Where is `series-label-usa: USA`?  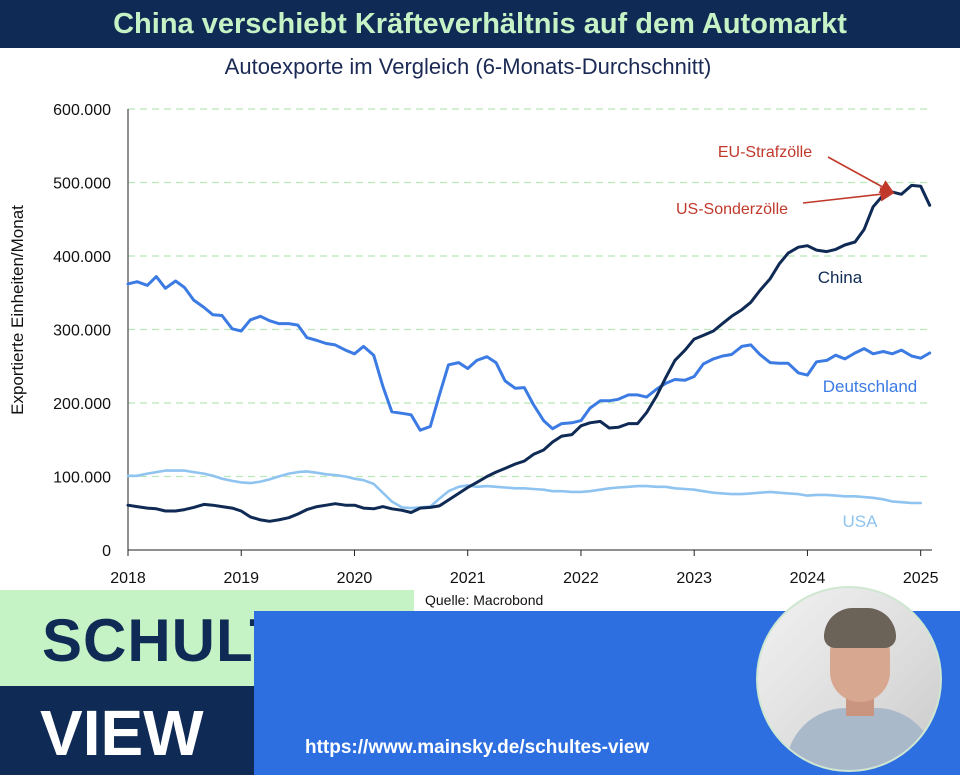 series-label-usa: USA is located at coordinates (861, 521).